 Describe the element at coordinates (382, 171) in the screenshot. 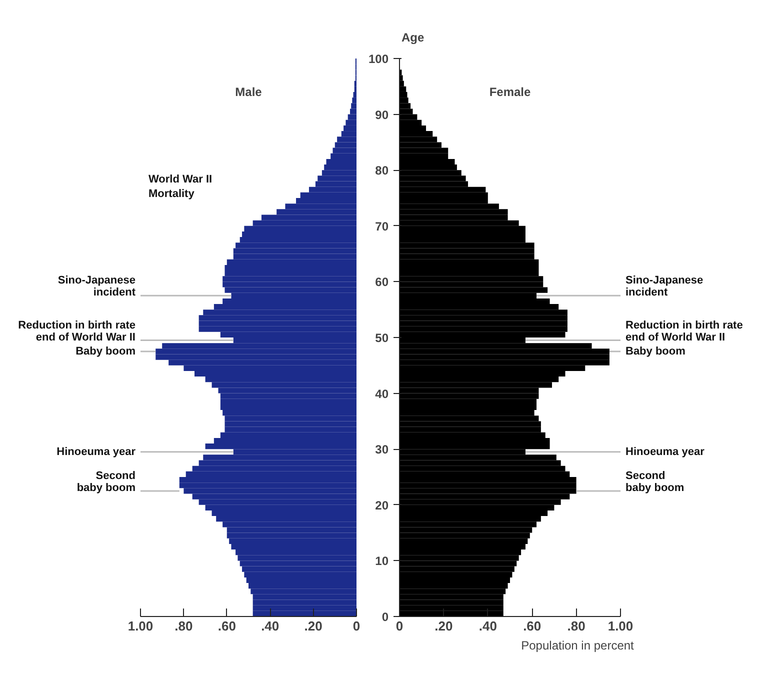

I see `y-tick-label: 80` at that location.